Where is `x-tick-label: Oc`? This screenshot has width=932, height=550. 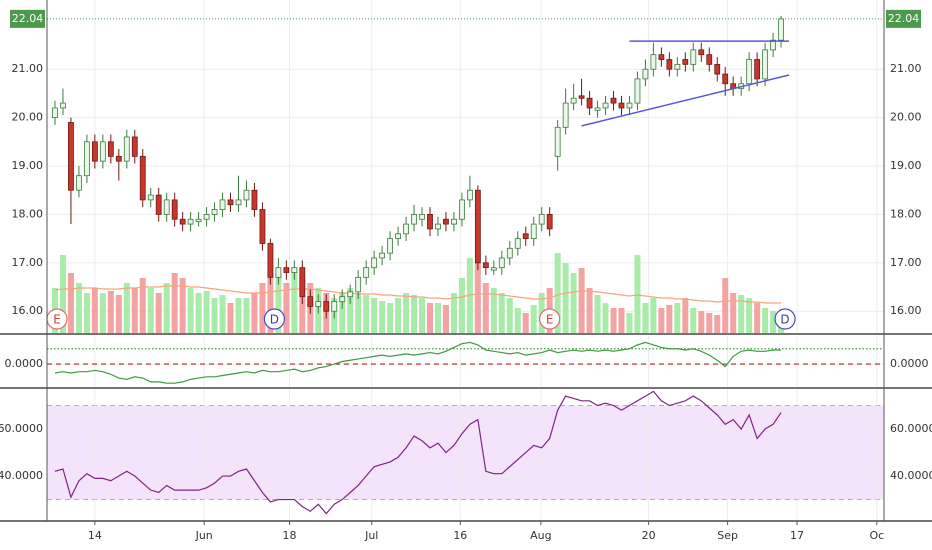 x-tick-label: Oc is located at coordinates (876, 535).